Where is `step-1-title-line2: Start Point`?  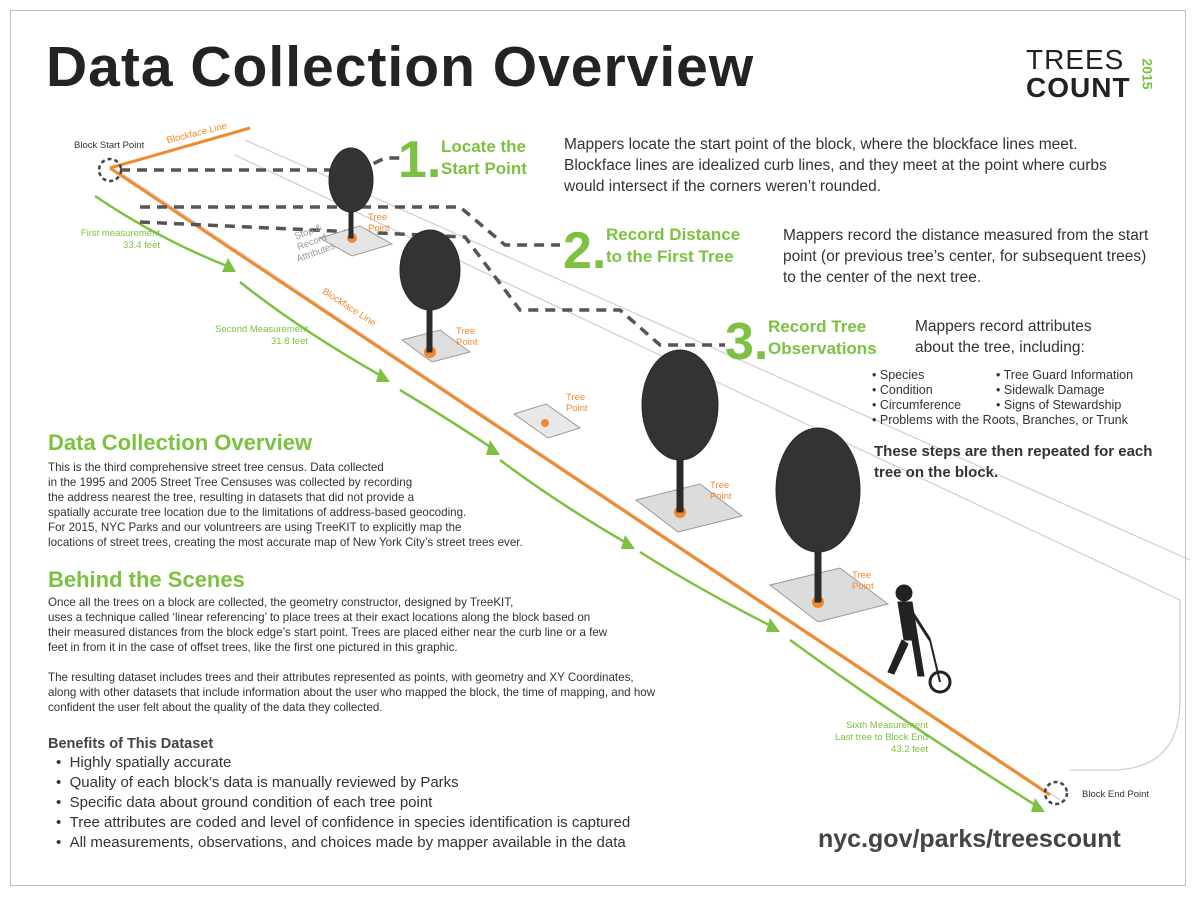
step-1-title-line2: Start Point is located at coordinates (484, 168).